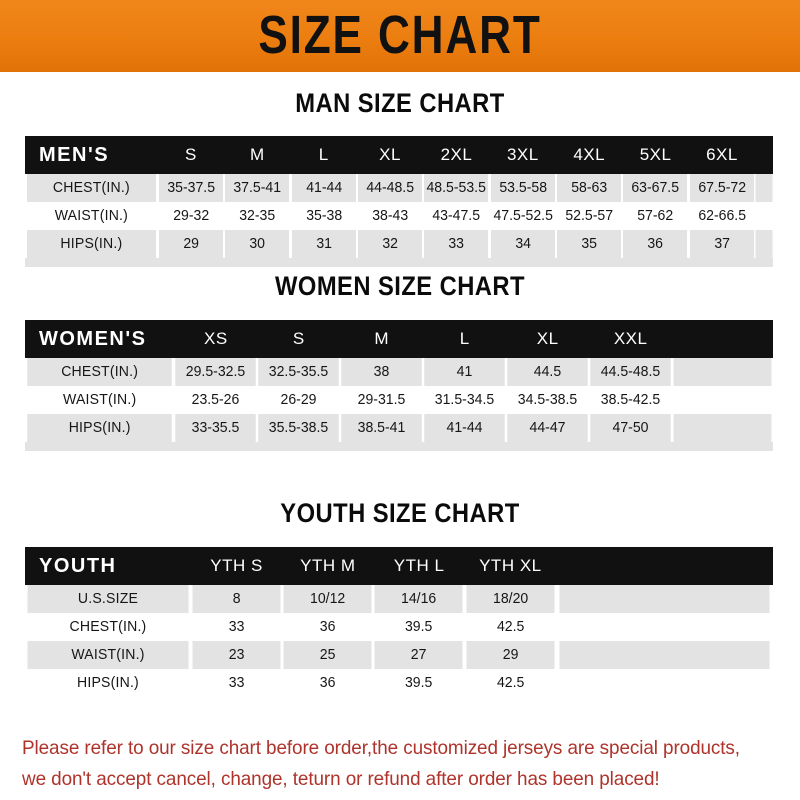  What do you see at coordinates (100, 428) in the screenshot?
I see `women-row-label: HIPS(IN.)` at bounding box center [100, 428].